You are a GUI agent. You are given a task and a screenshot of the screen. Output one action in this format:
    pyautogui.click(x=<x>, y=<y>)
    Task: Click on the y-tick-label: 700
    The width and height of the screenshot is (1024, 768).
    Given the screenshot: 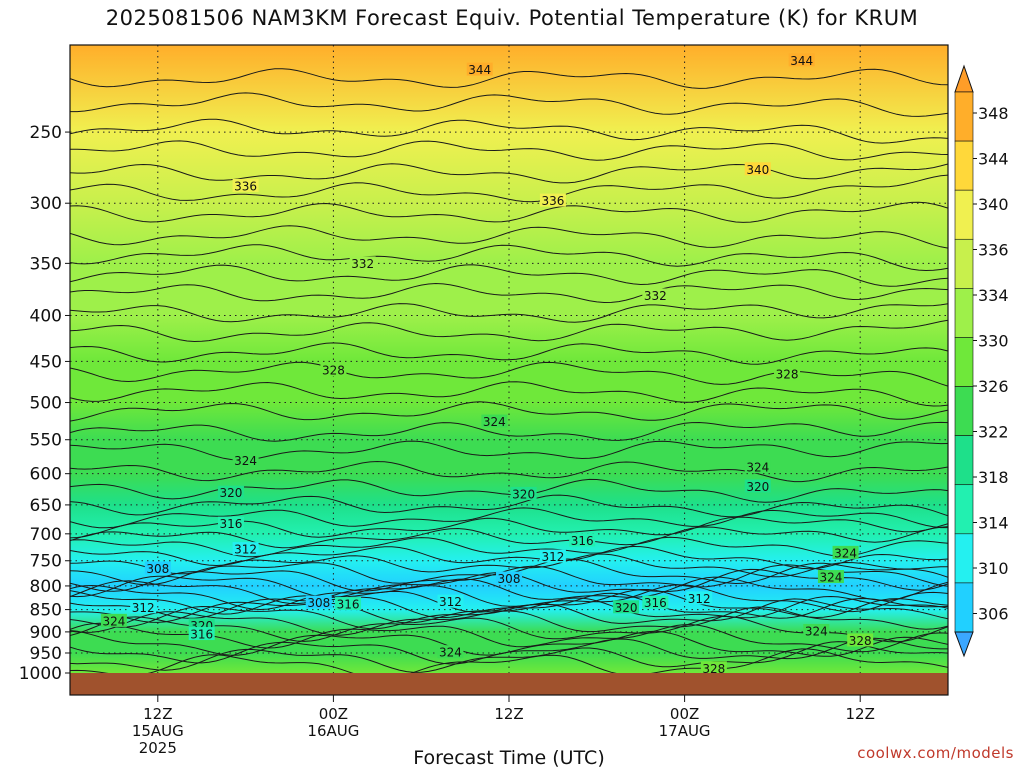 What is the action you would take?
    pyautogui.click(x=46, y=535)
    